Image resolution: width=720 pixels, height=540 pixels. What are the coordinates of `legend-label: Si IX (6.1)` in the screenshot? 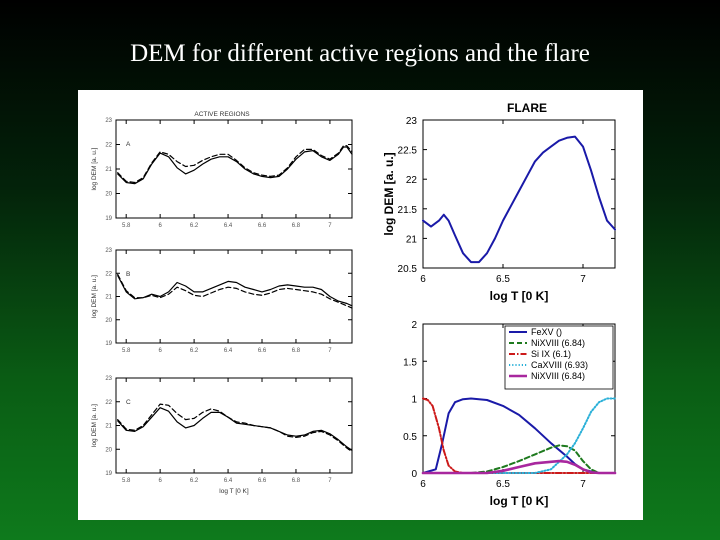 It's located at (551, 354).